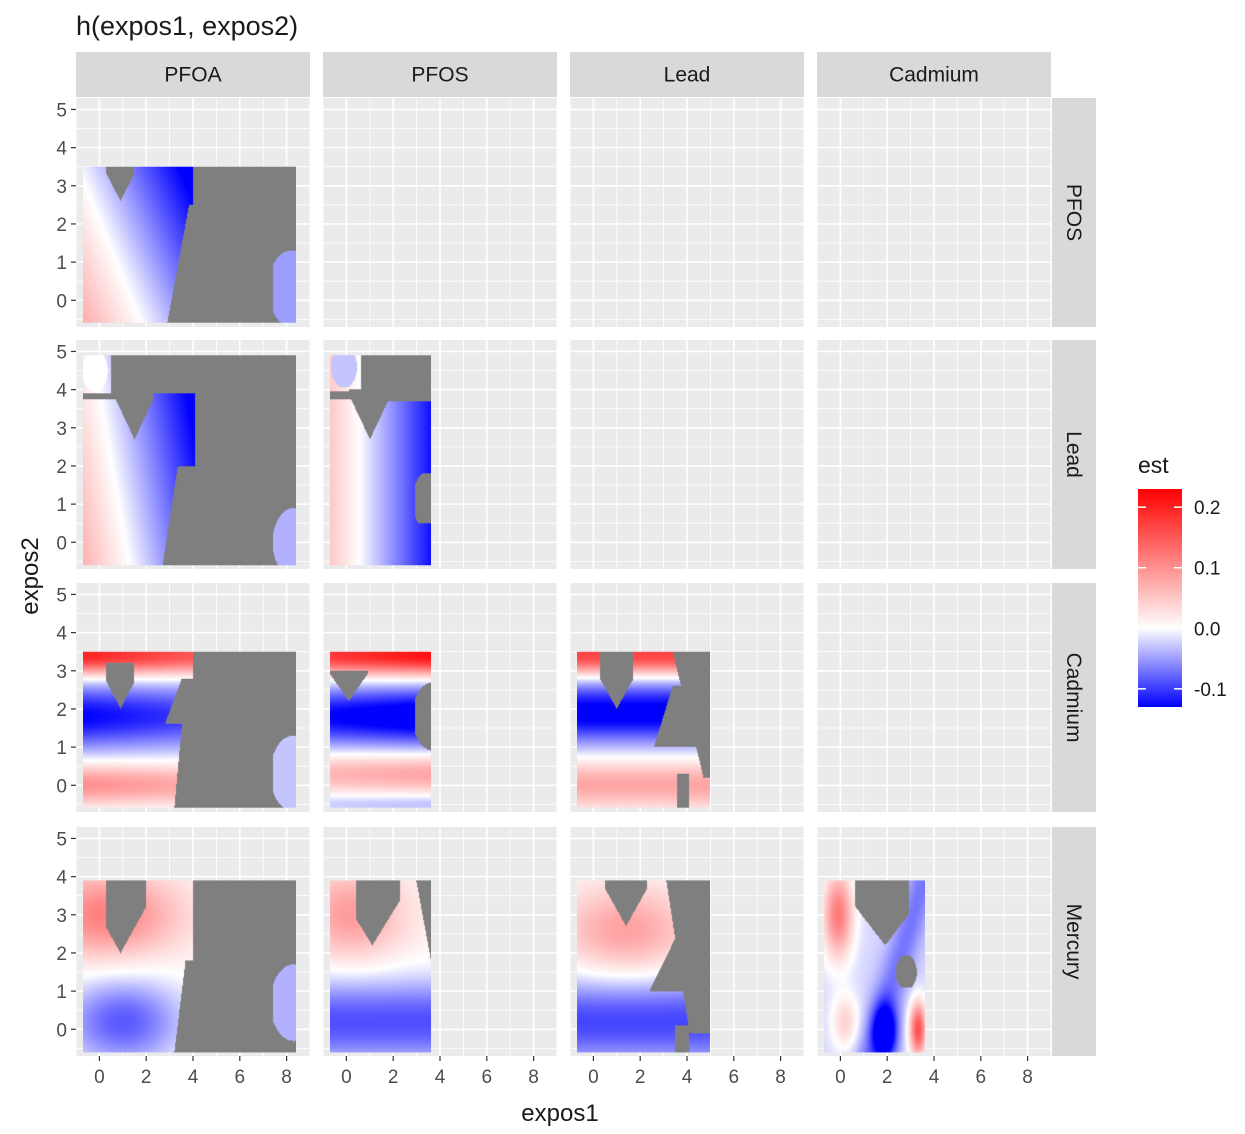  What do you see at coordinates (190, 460) in the screenshot?
I see `heatmap-tile-lead-pfoa` at bounding box center [190, 460].